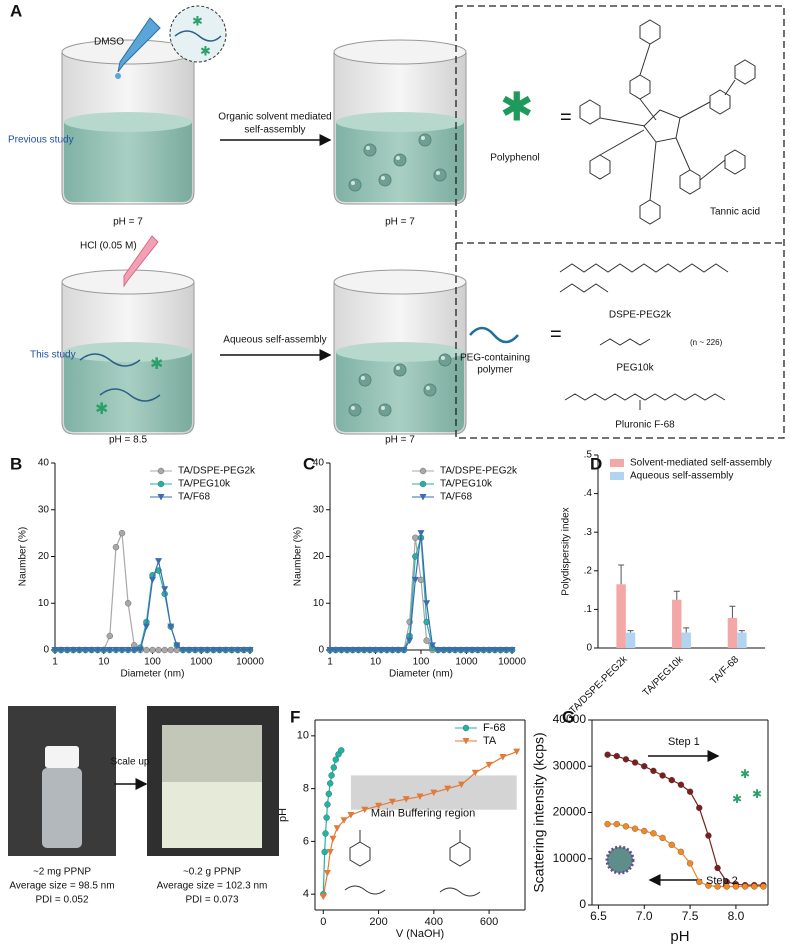 The image size is (790, 948). Describe the element at coordinates (303, 736) in the screenshot. I see `y-tick-label: 10` at that location.